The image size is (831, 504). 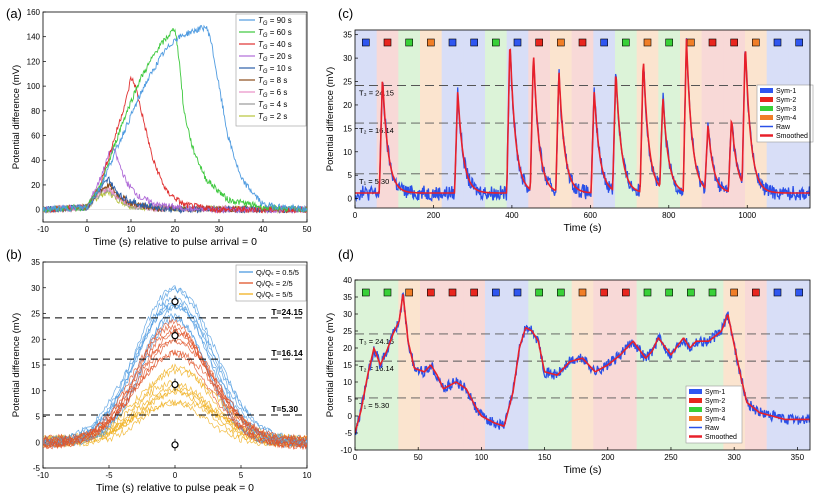 I want to click on series-group, so click(x=175, y=119).